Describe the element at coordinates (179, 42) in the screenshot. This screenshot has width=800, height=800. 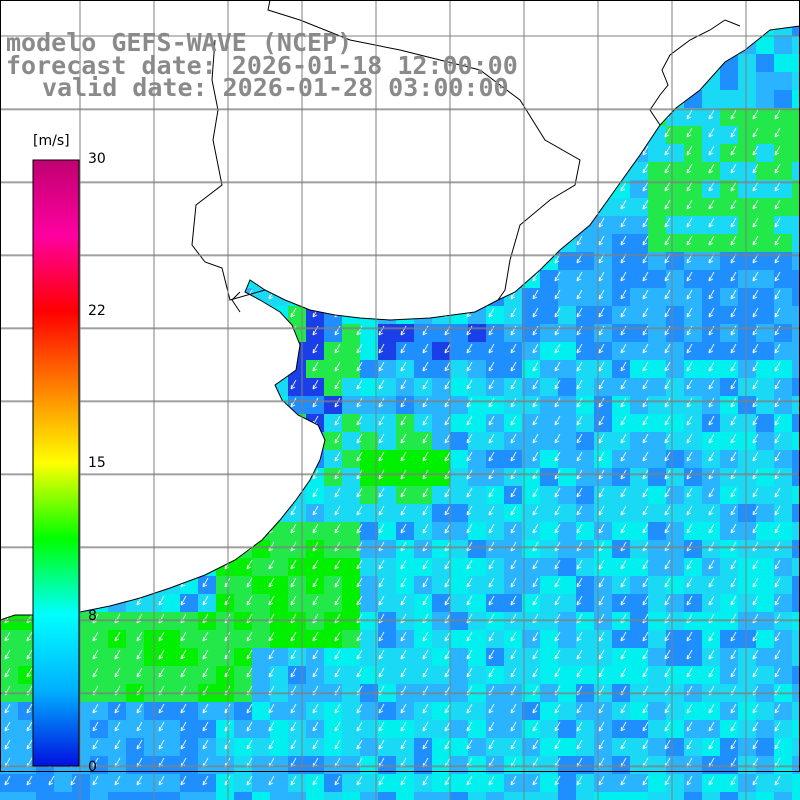
I see `model-title: modelo GEFS-WAVE (NCEP)` at that location.